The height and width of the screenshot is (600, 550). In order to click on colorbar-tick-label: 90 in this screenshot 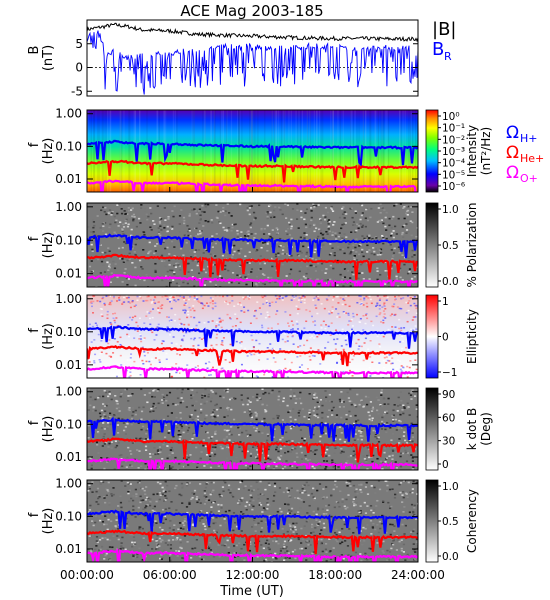, I will do `click(448, 395)`.